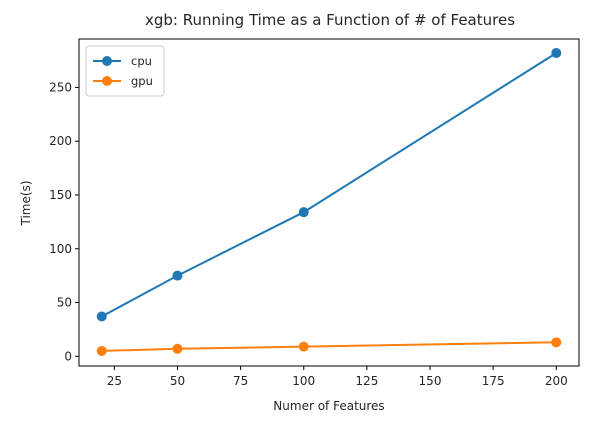  What do you see at coordinates (26, 204) in the screenshot?
I see `y-axis-label: Time(s)` at bounding box center [26, 204].